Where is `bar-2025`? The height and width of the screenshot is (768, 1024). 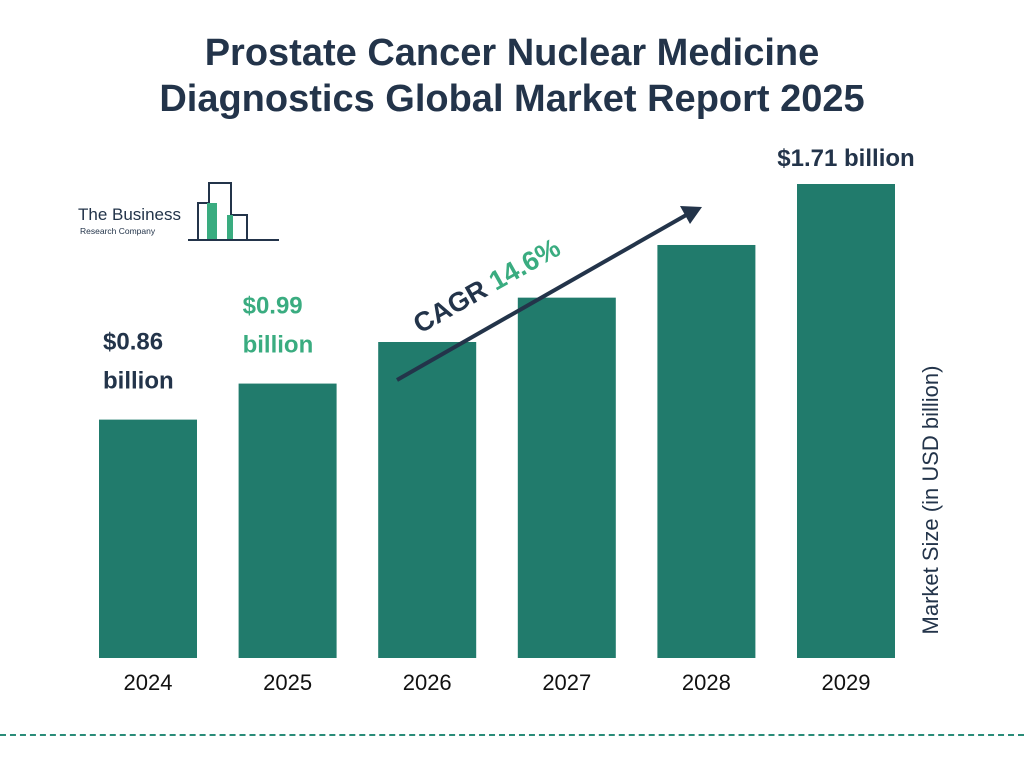 bar-2025 is located at coordinates (287, 520).